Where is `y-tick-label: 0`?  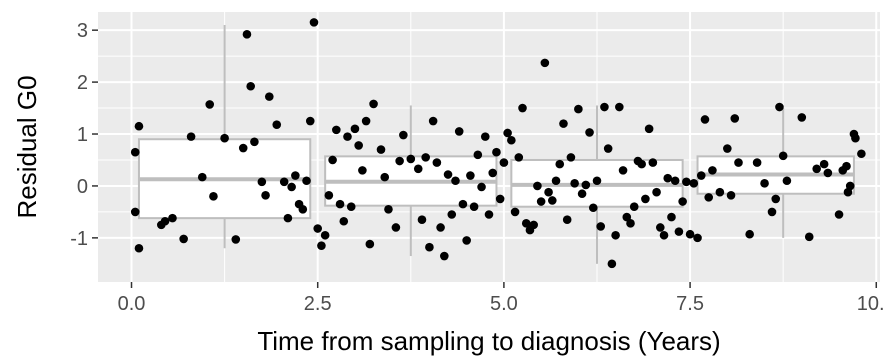 y-tick-label: 0 is located at coordinates (82, 187).